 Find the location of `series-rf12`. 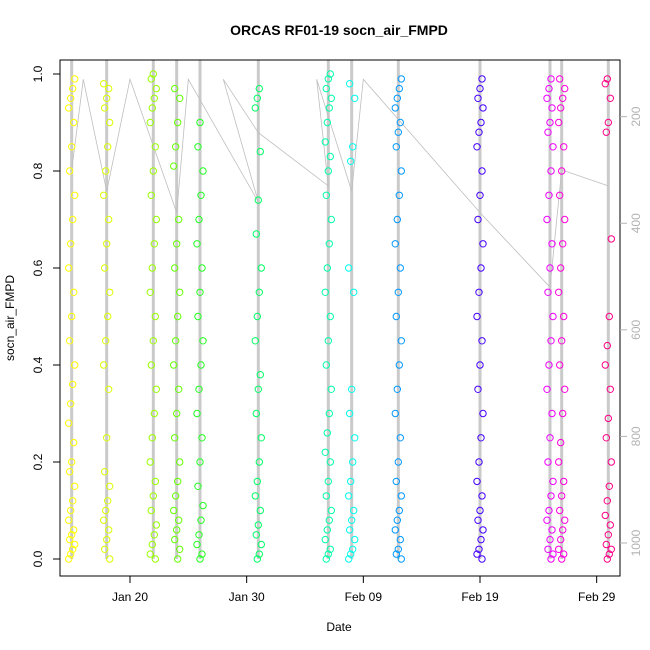

series-rf12 is located at coordinates (562, 319).